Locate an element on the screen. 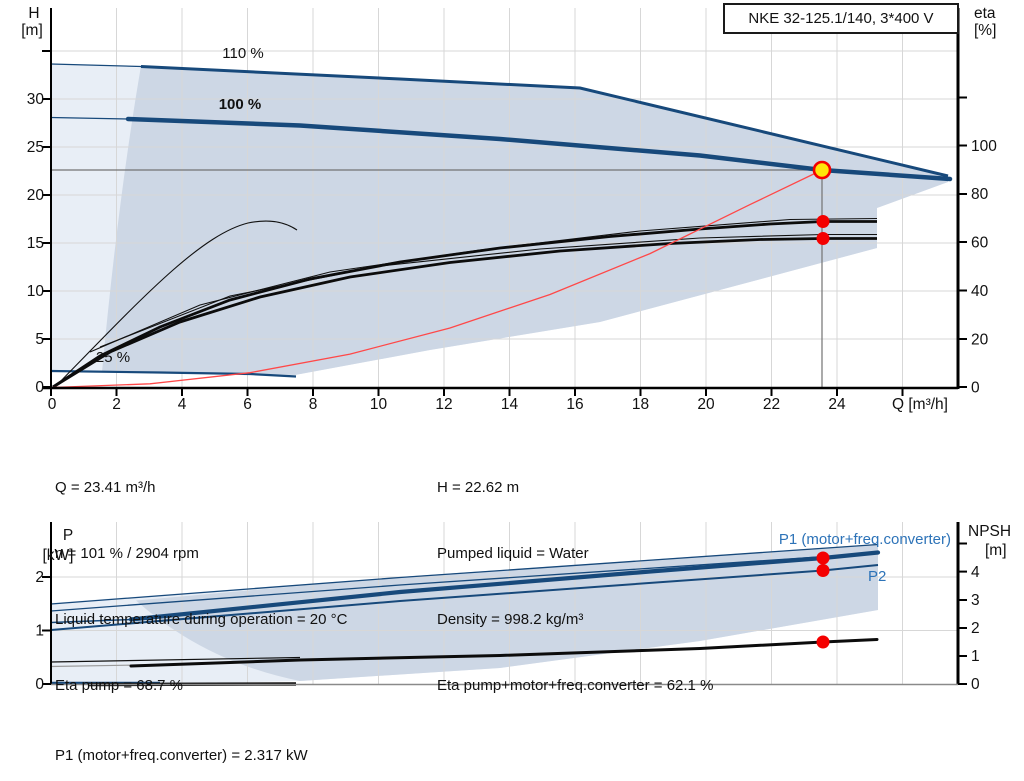 This screenshot has width=1024, height=781. svg-text: 24 is located at coordinates (837, 404).